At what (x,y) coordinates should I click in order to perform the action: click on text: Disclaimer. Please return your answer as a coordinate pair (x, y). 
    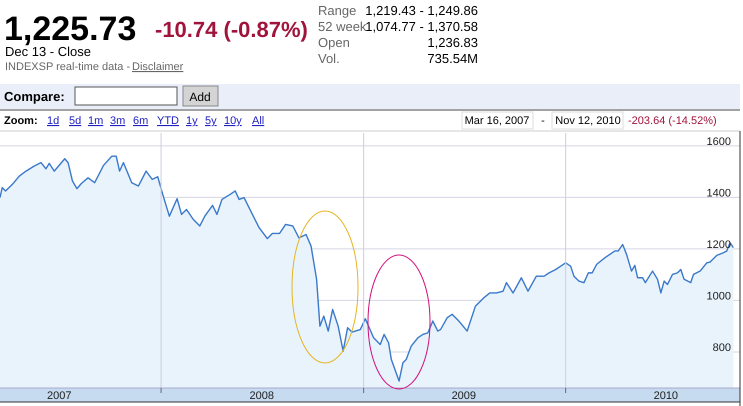
    Looking at the image, I should click on (158, 67).